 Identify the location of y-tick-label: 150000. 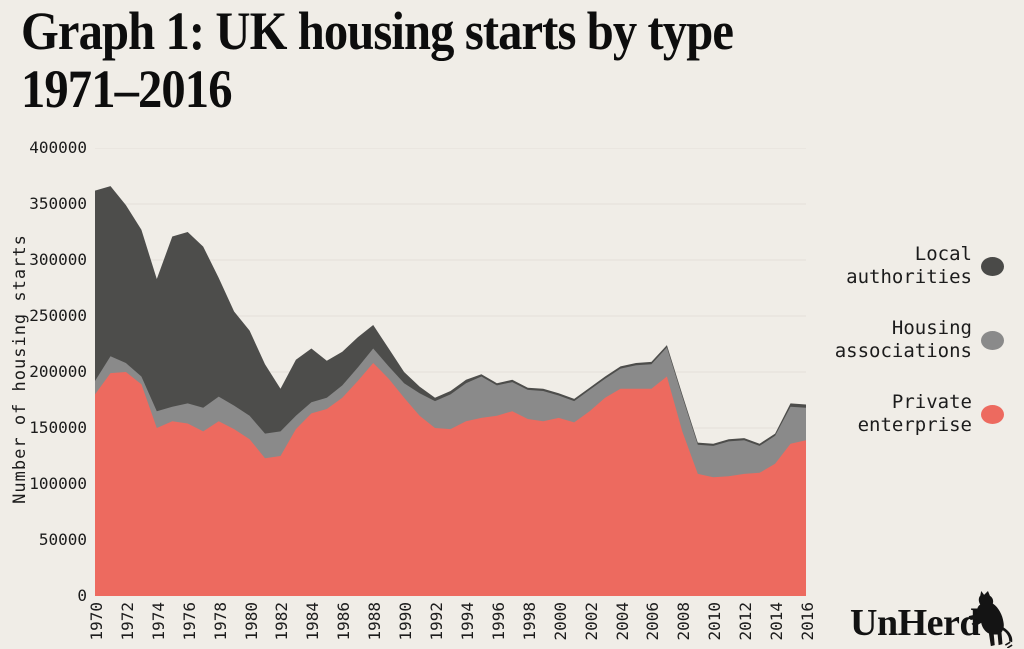
(58, 427).